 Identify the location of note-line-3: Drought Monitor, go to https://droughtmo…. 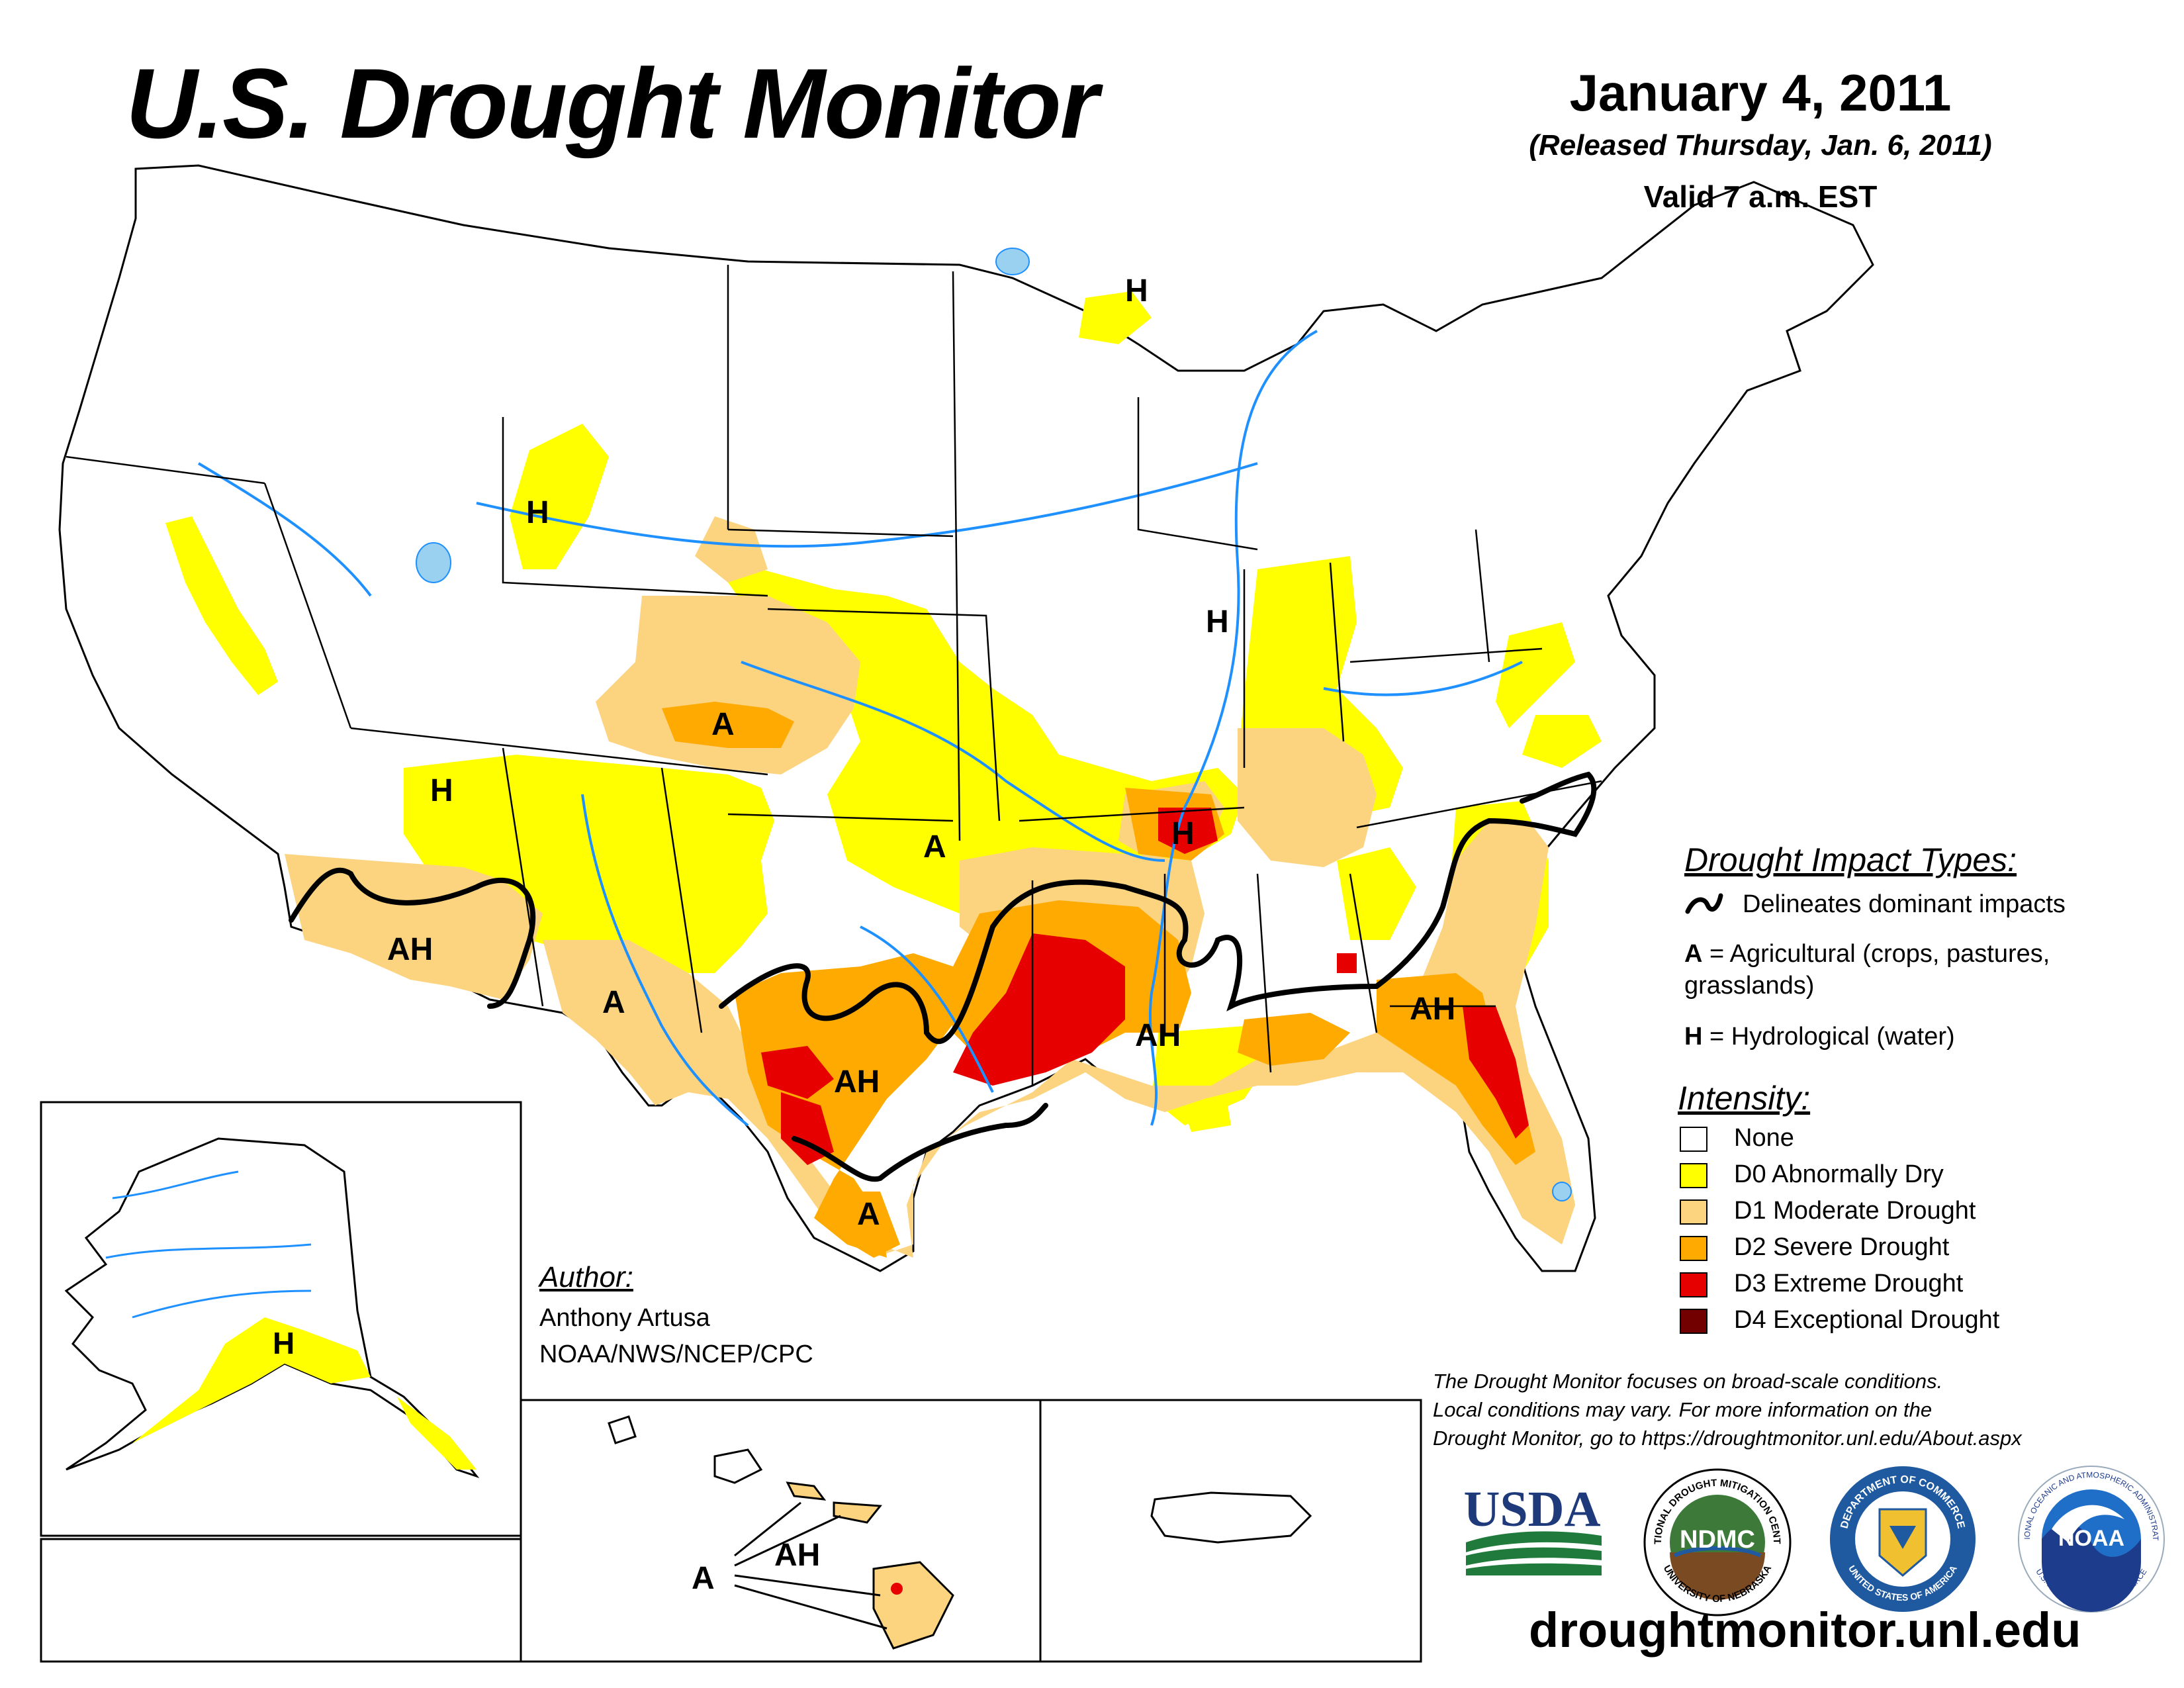
(1727, 1438).